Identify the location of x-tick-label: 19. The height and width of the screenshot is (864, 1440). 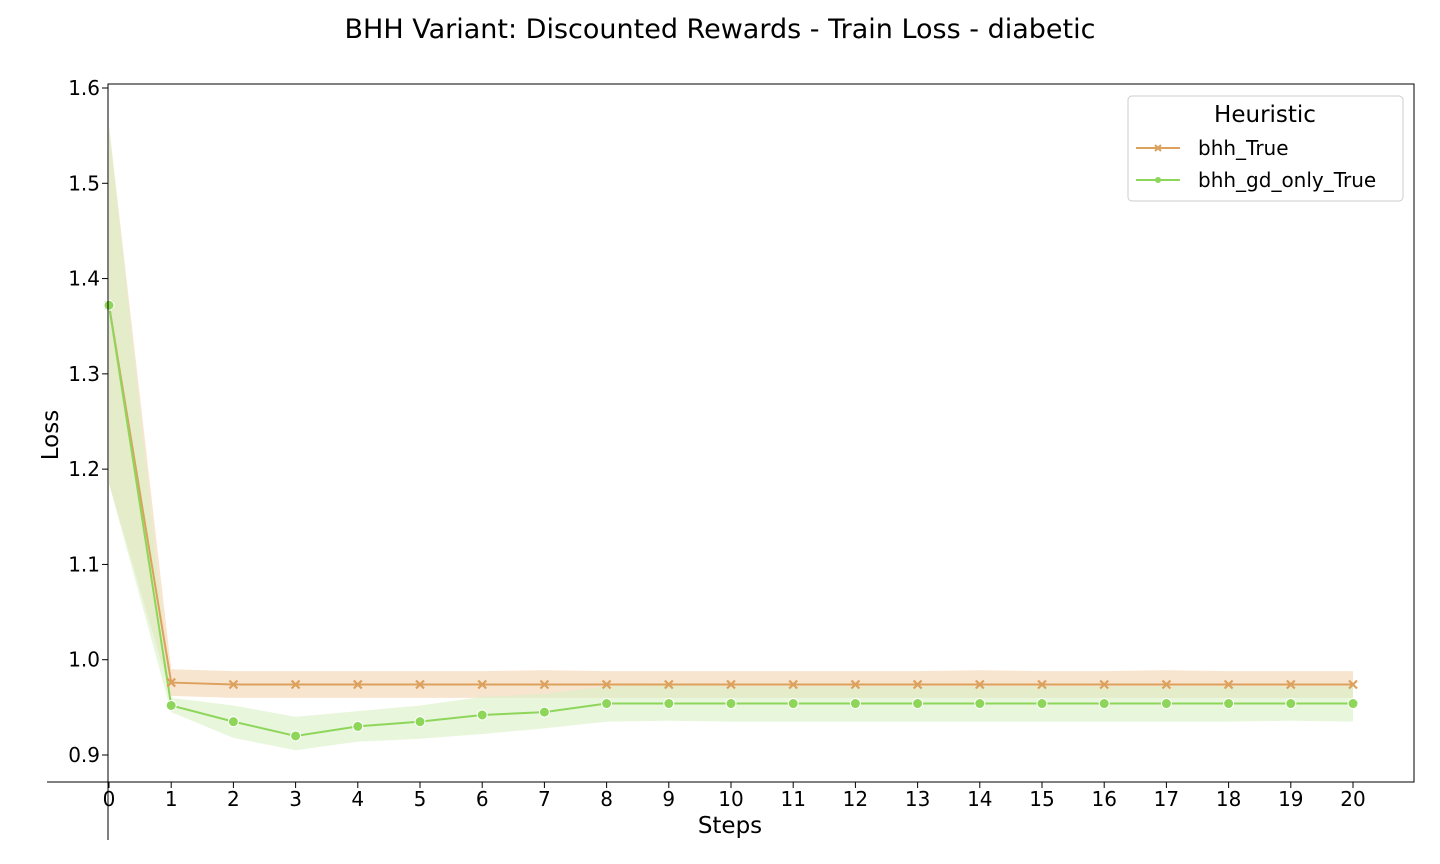
(1290, 799).